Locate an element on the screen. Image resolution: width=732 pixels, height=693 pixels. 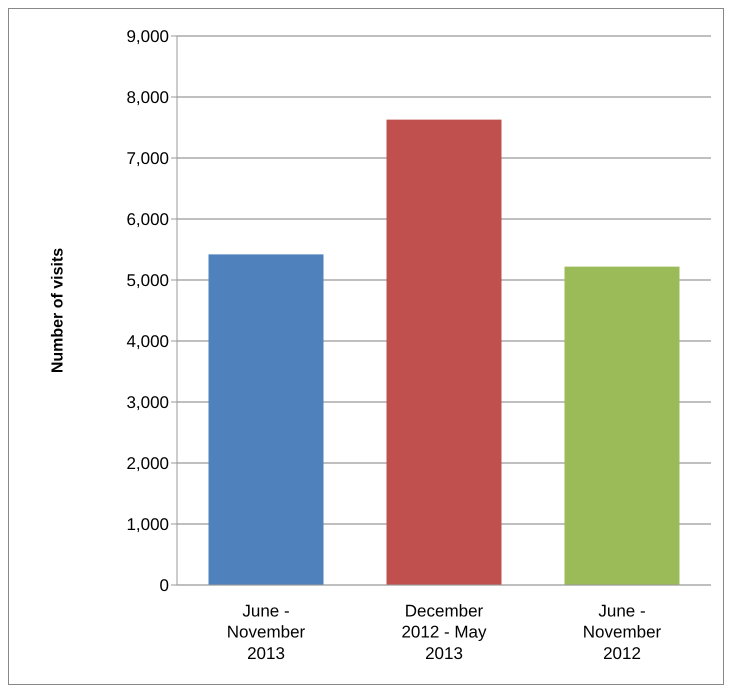
y-tick-label: 0 is located at coordinates (164, 586).